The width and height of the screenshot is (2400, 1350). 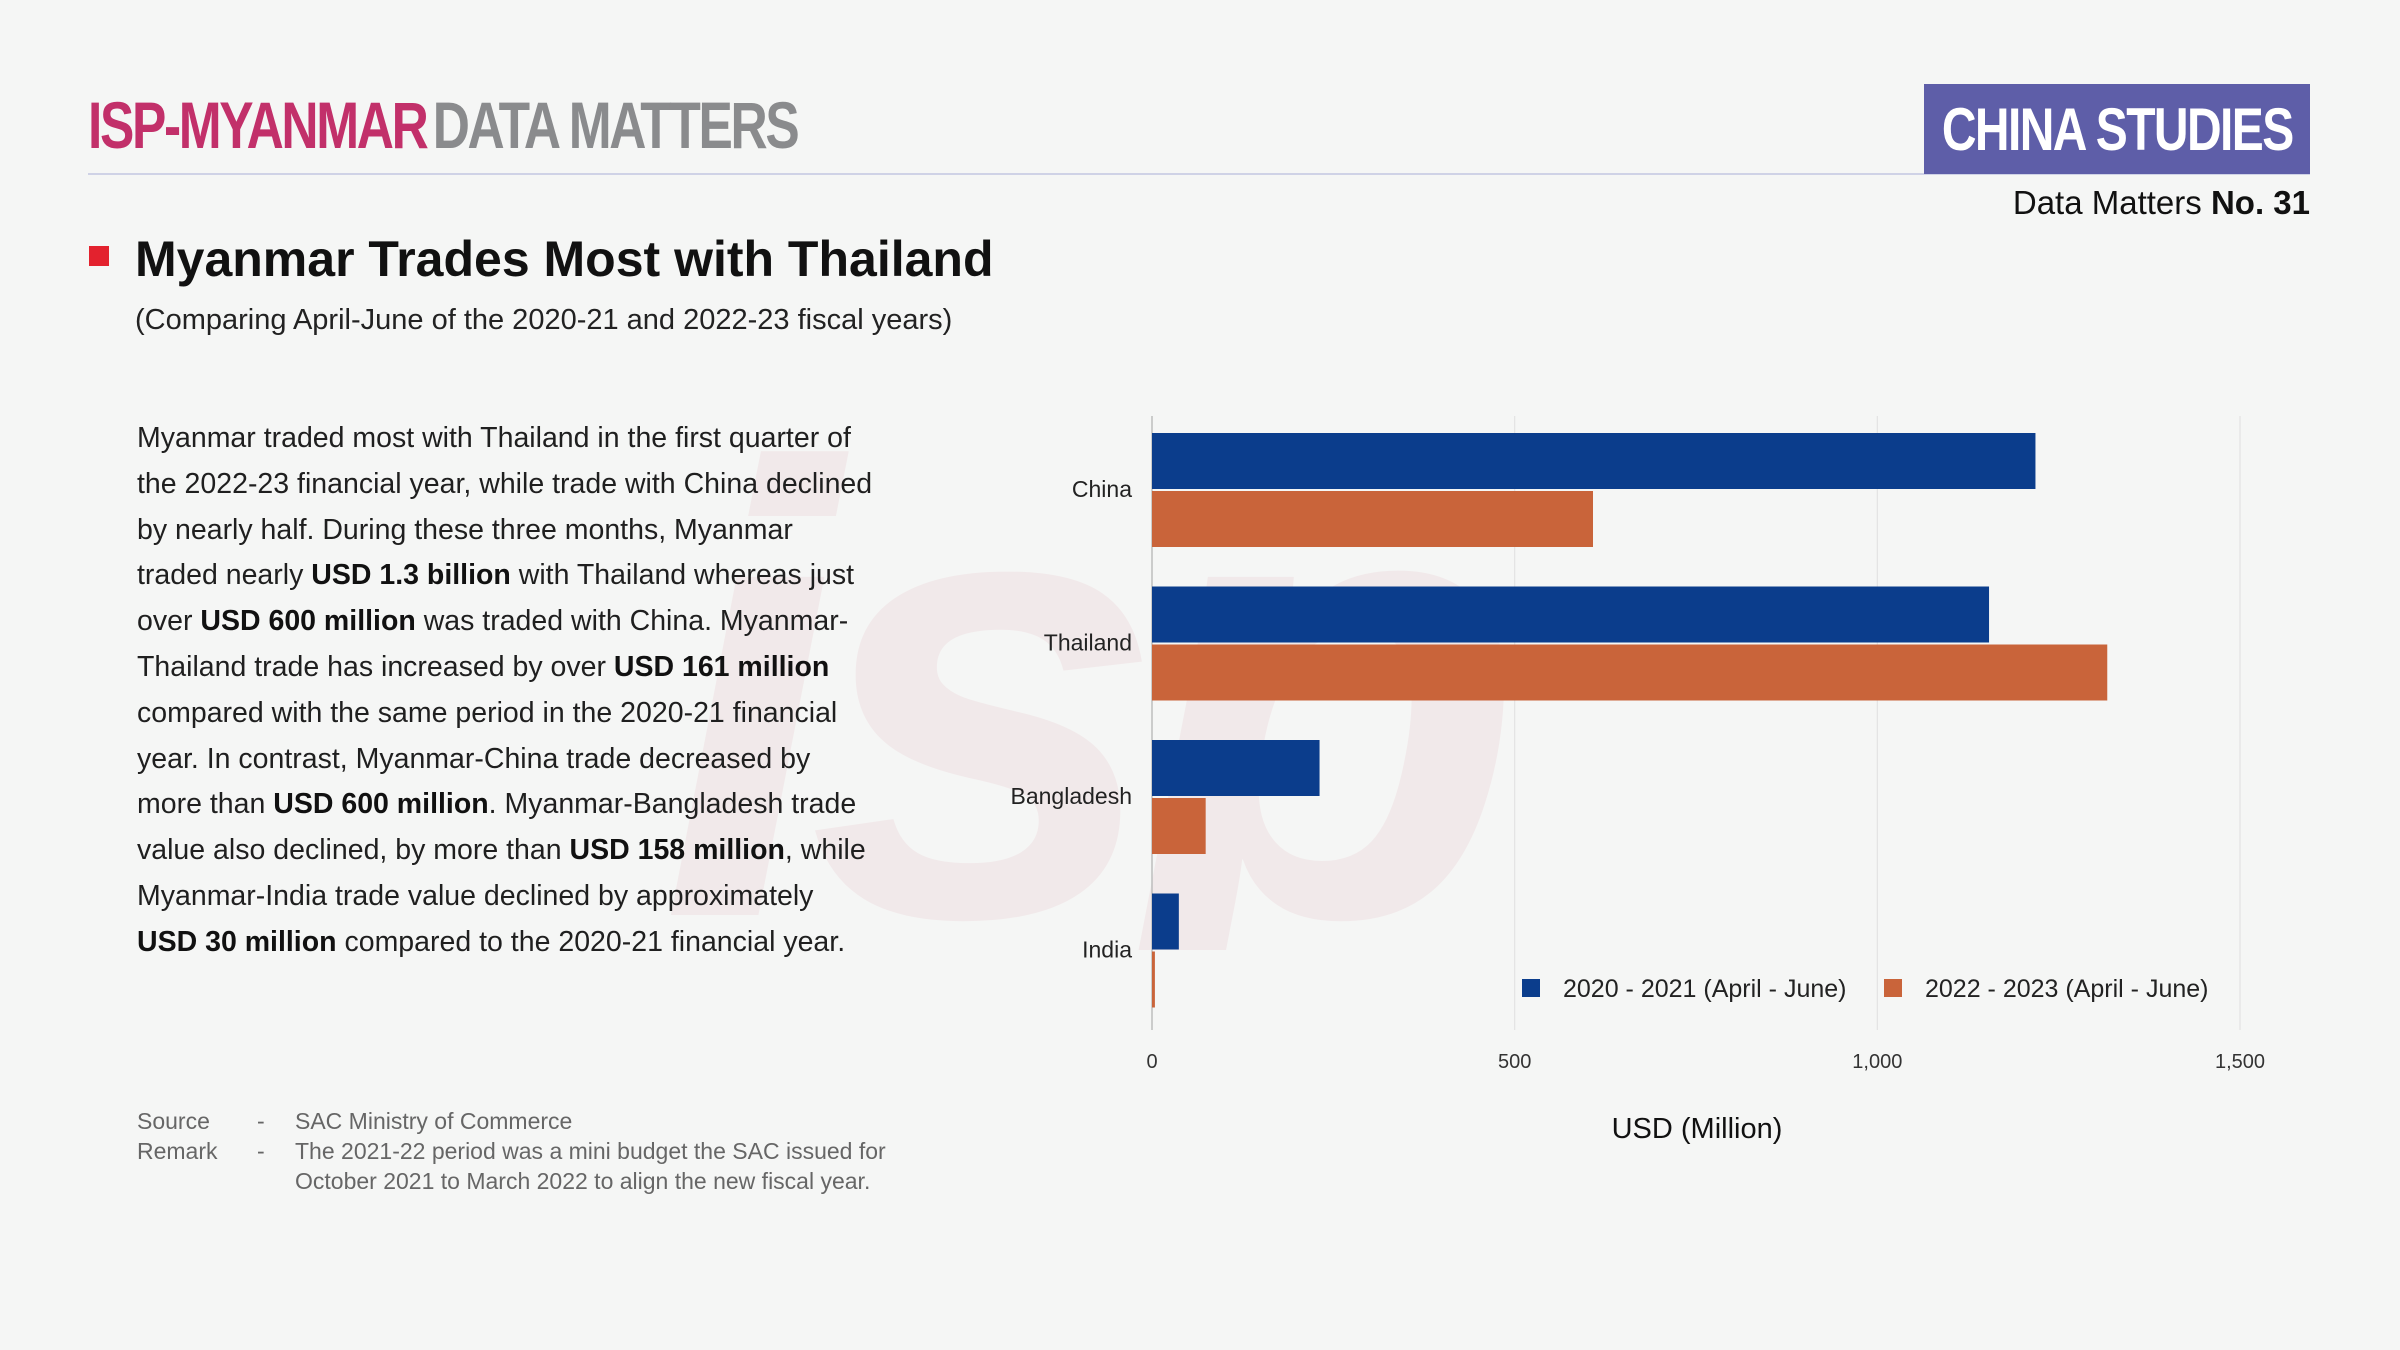 What do you see at coordinates (616, 125) in the screenshot?
I see `brand-secondary: DATA MATTERS` at bounding box center [616, 125].